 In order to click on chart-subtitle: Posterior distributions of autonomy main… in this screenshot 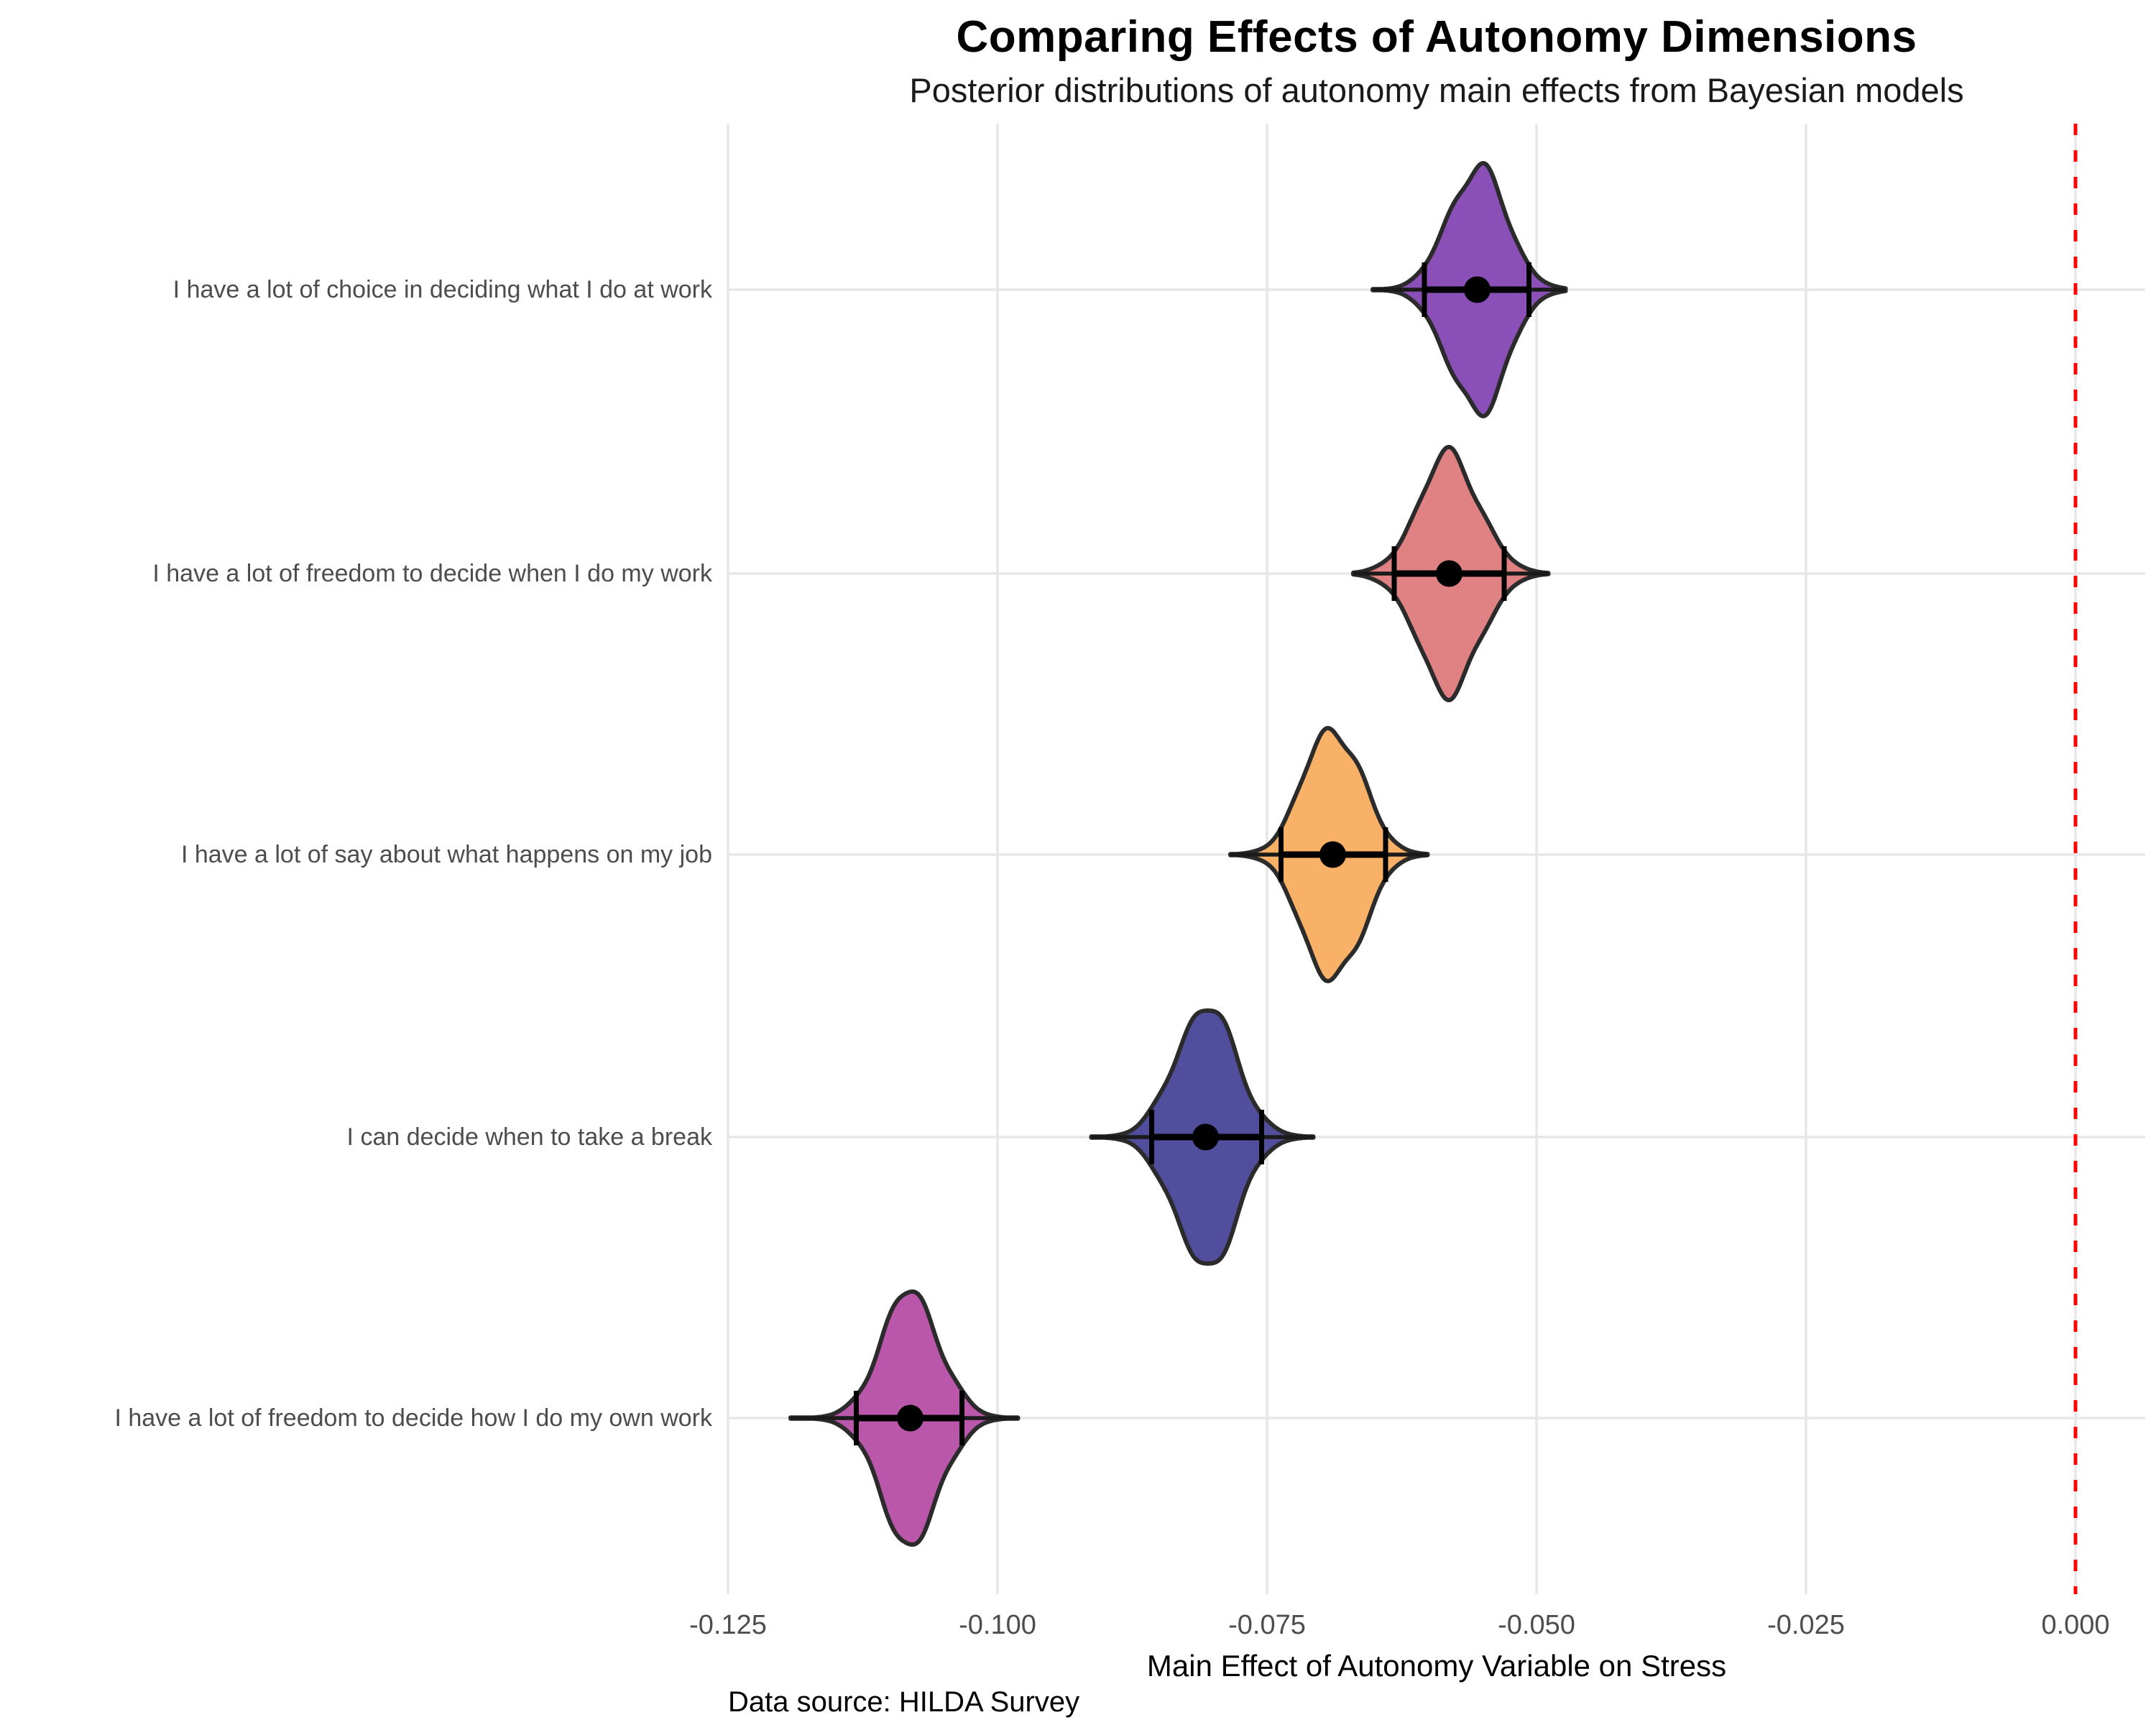, I will do `click(1436, 90)`.